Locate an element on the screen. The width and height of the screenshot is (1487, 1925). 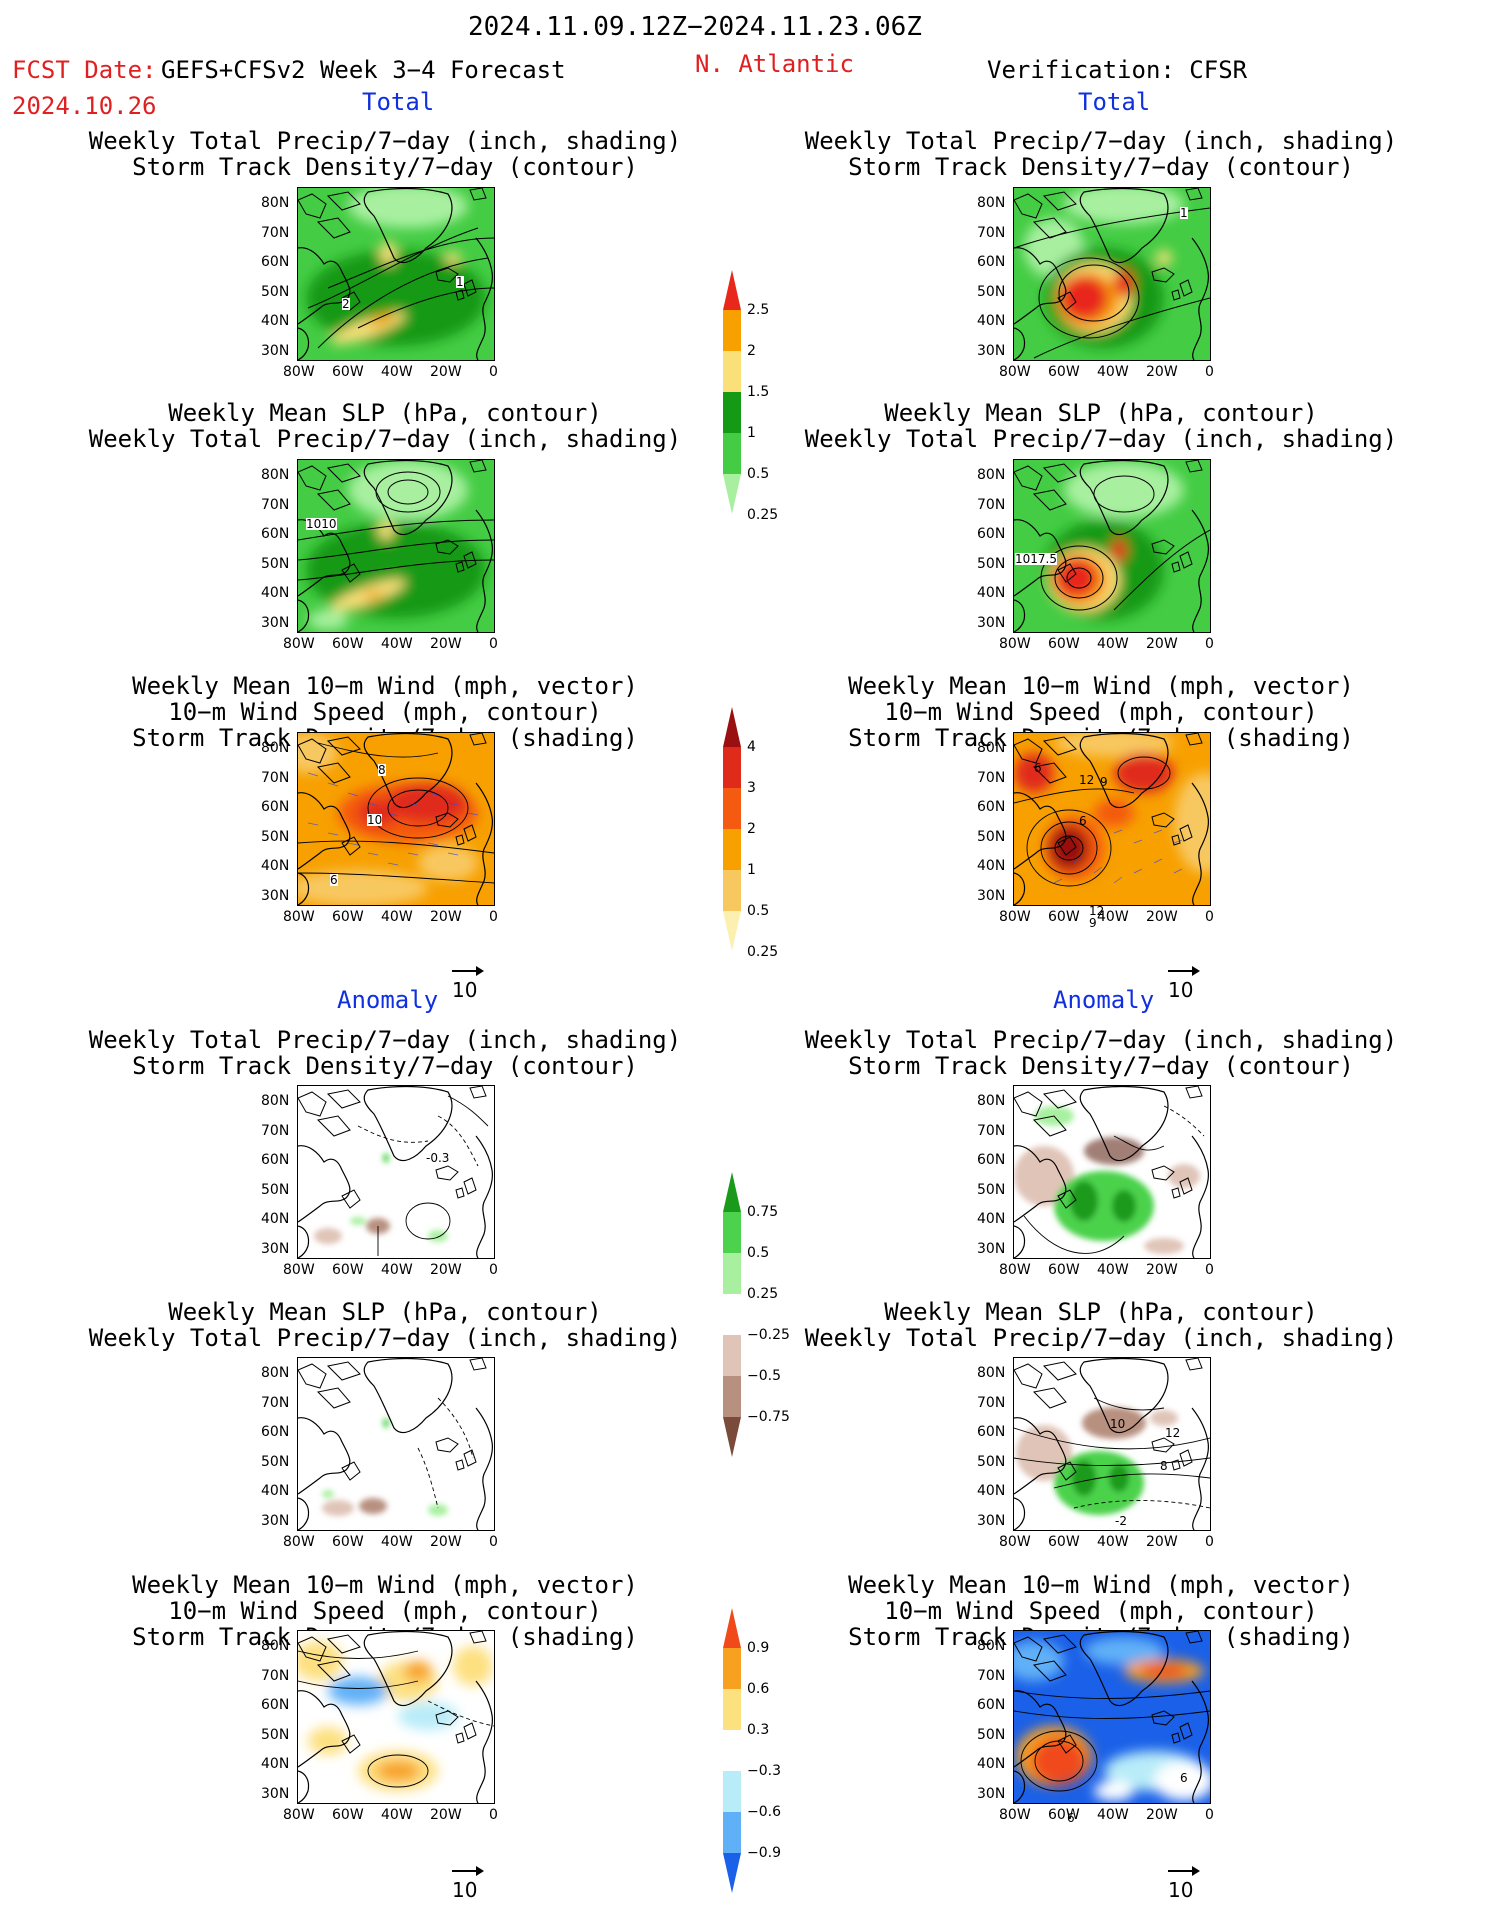
contour-label: 1 is located at coordinates (460, 282).